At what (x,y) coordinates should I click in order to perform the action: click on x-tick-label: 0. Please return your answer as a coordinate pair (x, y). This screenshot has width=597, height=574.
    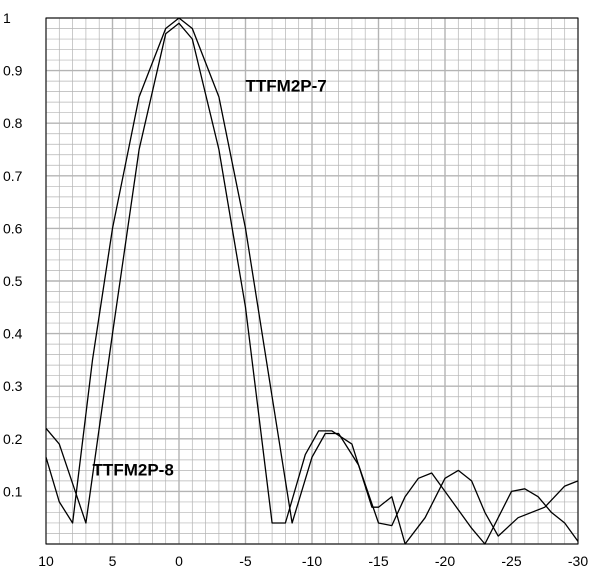
    Looking at the image, I should click on (179, 561).